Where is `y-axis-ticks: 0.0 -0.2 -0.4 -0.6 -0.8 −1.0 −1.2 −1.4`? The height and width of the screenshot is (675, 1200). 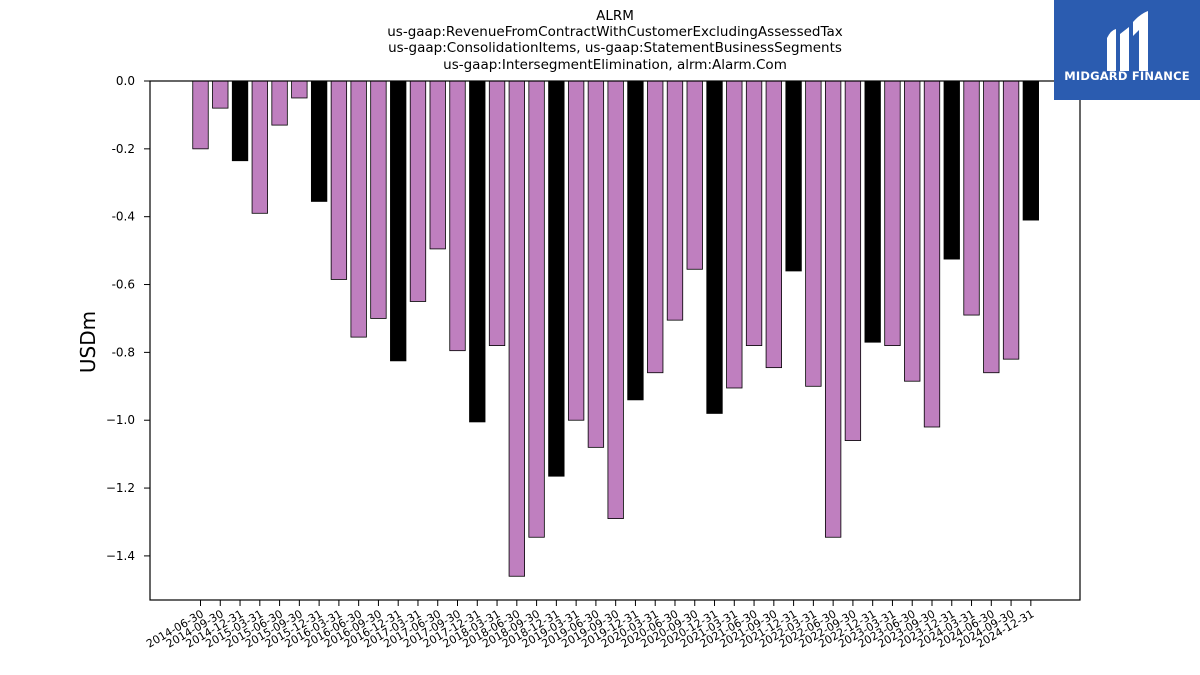
y-axis-ticks: 0.0 -0.2 -0.4 -0.6 -0.8 −1.0 −1.2 −1.4 is located at coordinates (128, 318).